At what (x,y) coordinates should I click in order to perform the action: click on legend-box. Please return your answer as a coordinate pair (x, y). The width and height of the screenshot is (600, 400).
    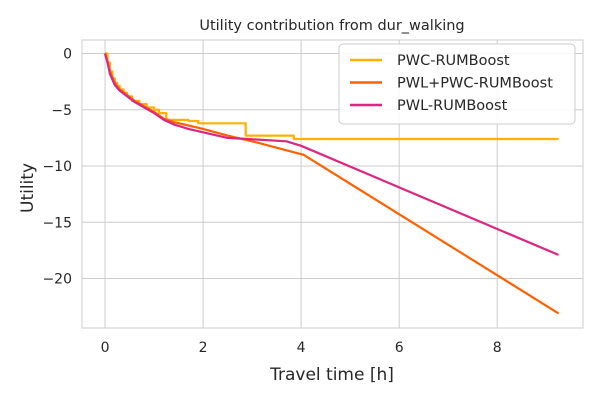
    Looking at the image, I should click on (457, 84).